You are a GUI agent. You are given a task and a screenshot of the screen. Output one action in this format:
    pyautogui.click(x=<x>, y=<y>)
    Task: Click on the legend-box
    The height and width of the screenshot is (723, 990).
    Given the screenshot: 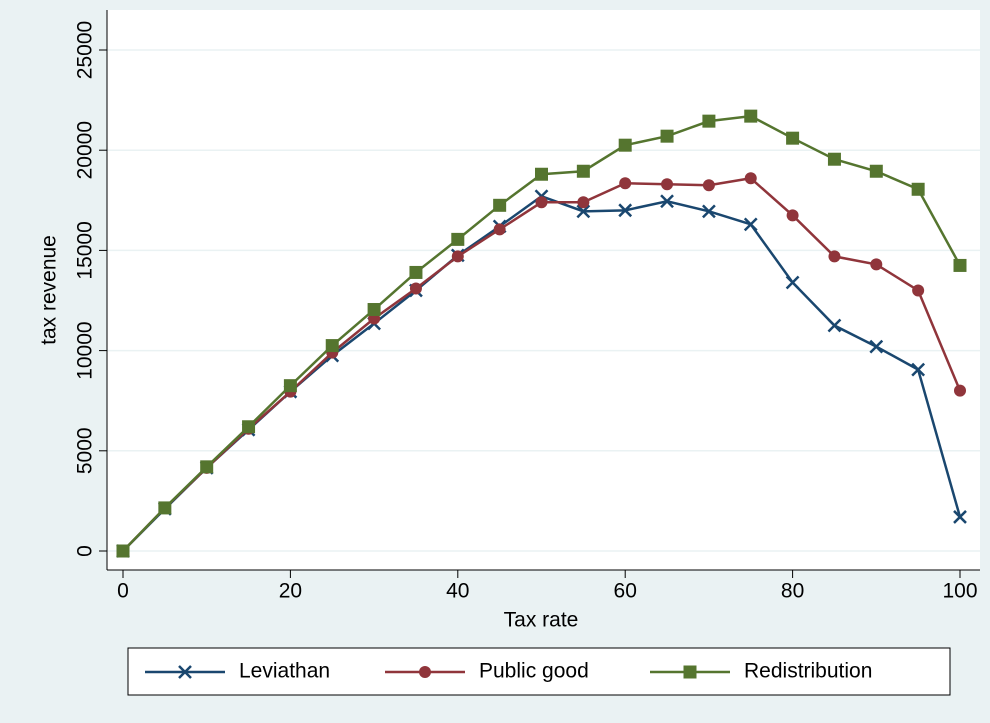 What is the action you would take?
    pyautogui.click(x=539, y=671)
    